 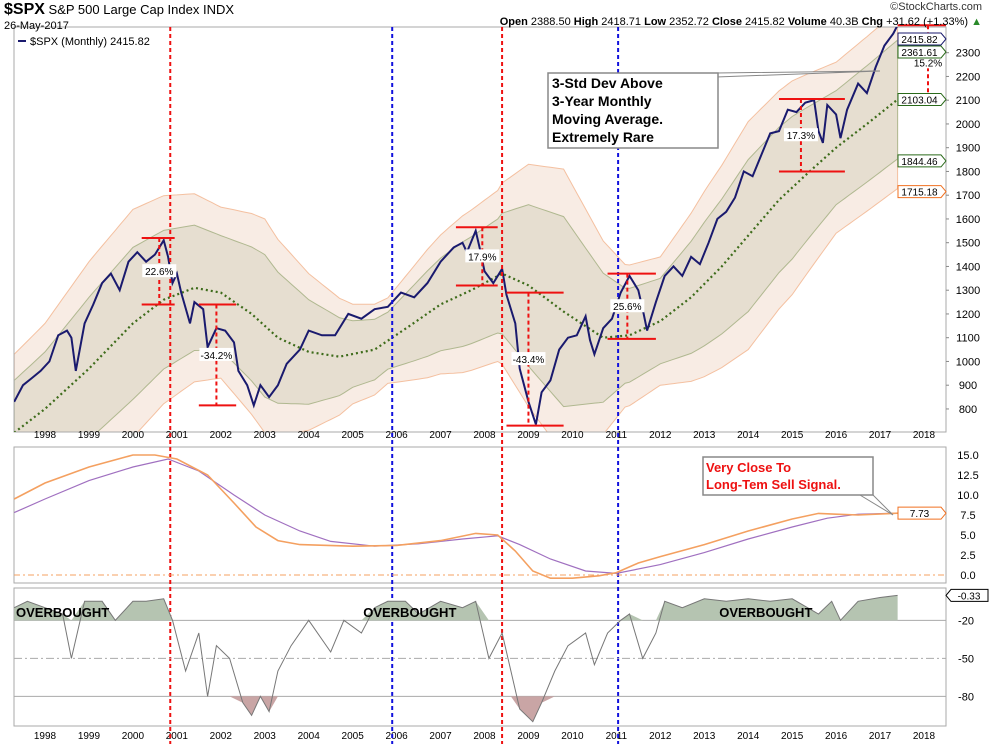 I want to click on chart-title: $SPX S&P 500 Large Cap Index INDX, so click(x=119, y=10).